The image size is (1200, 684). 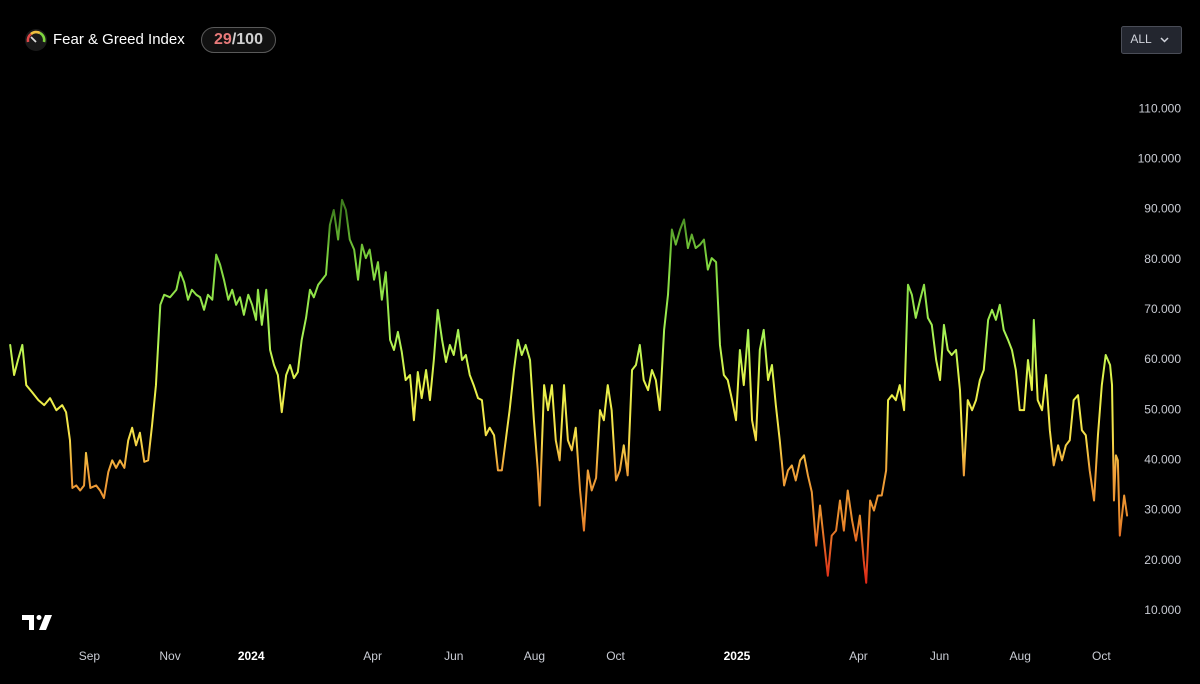 I want to click on tradingview-logo, so click(x=37, y=622).